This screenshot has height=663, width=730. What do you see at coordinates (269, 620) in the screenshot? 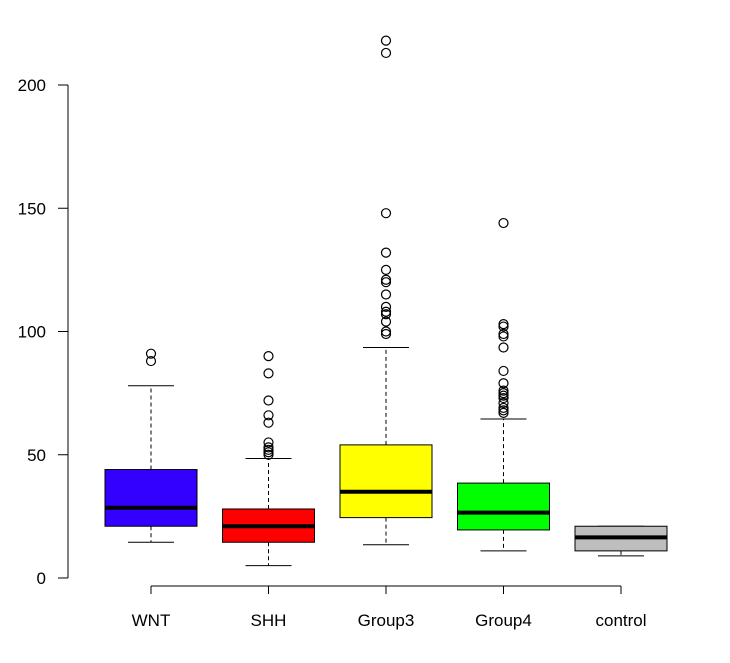
I see `x-tick-label-SHH: SHH` at bounding box center [269, 620].